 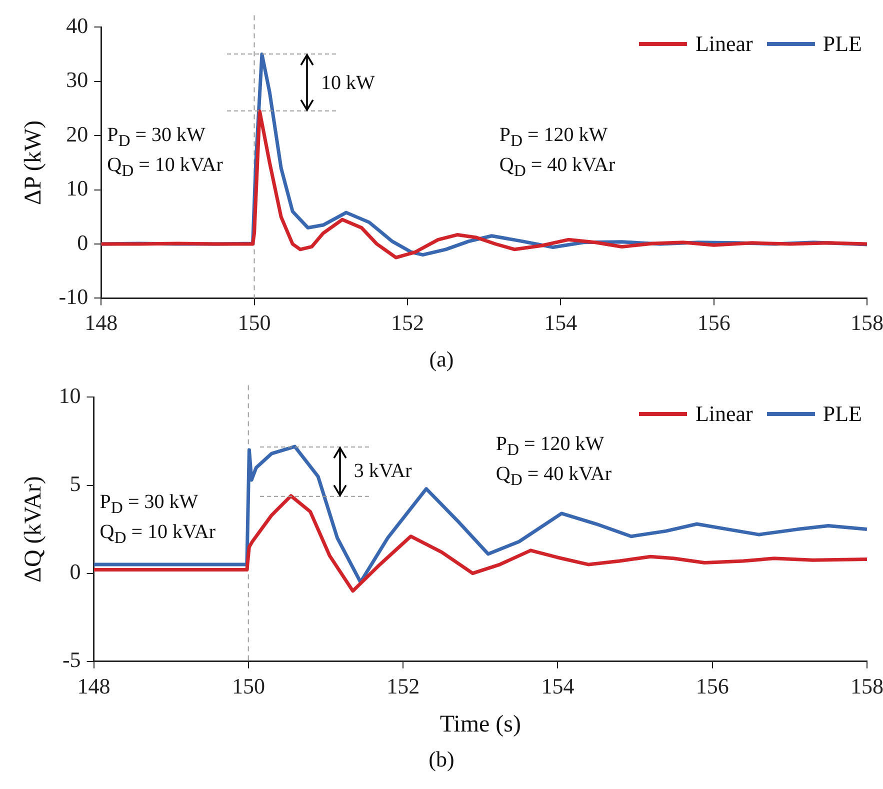 I want to click on text: (a), so click(x=441, y=359).